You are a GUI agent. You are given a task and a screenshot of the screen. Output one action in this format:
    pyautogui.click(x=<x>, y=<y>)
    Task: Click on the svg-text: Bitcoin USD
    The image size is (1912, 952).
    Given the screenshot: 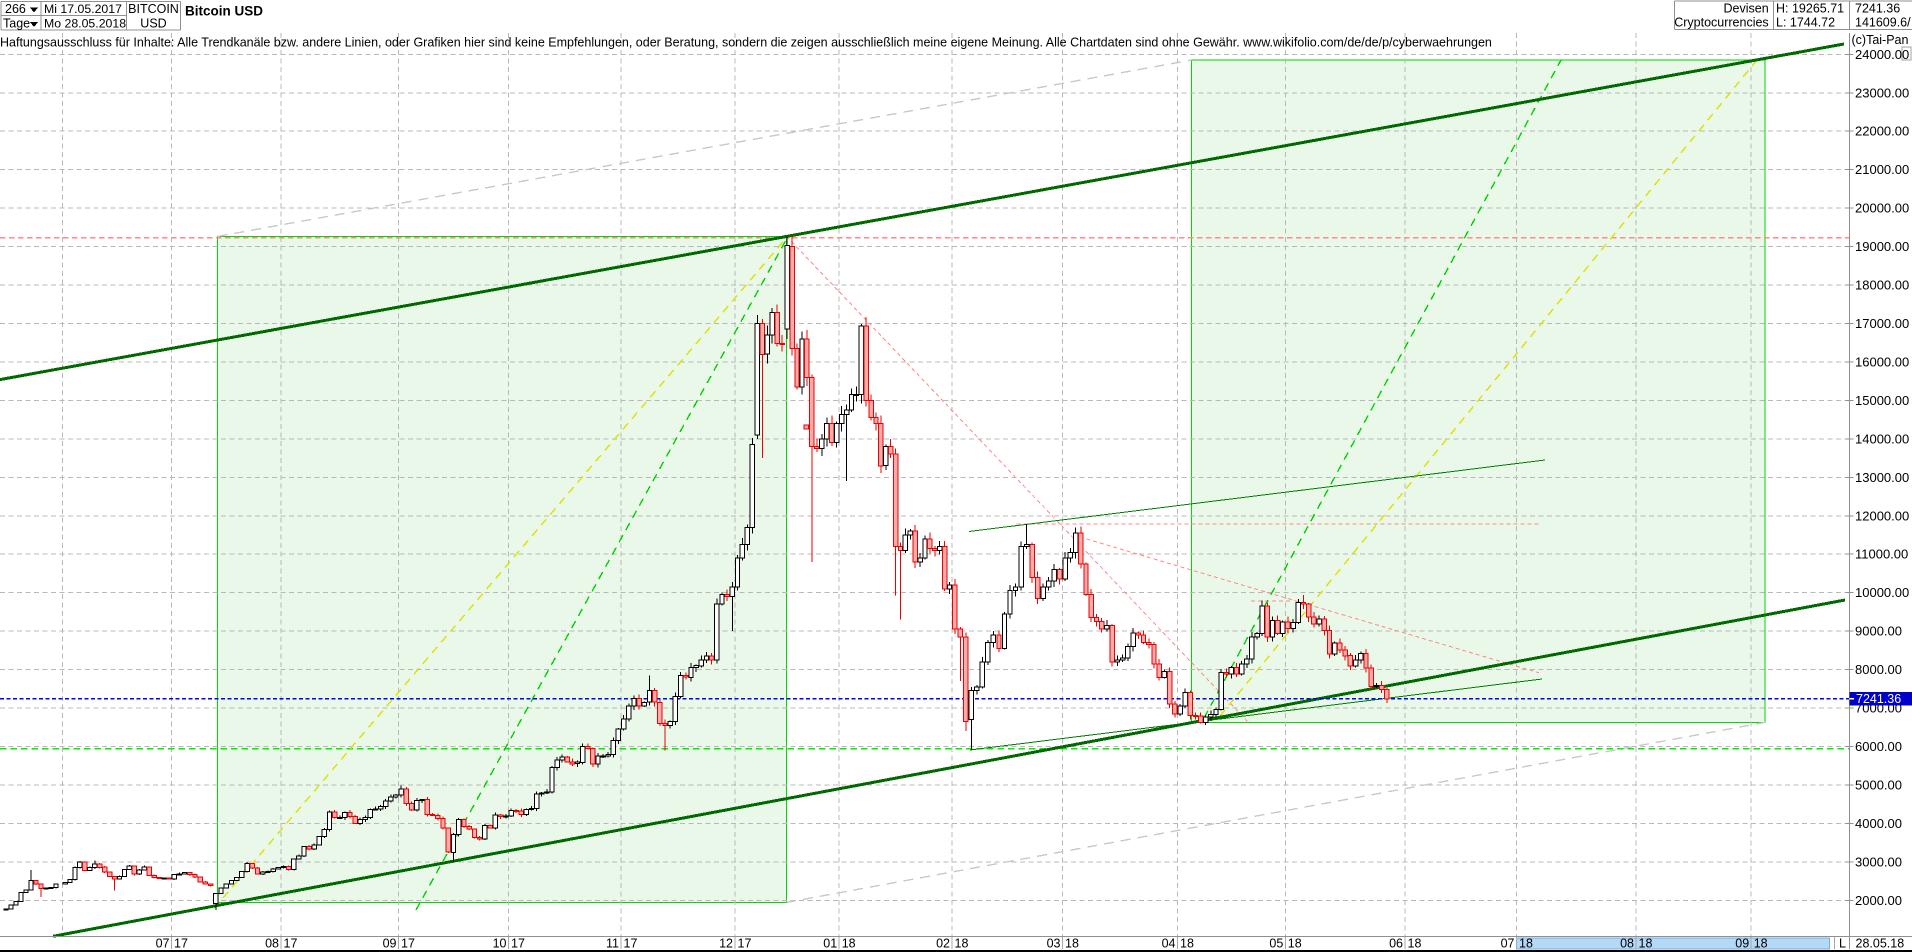 What is the action you would take?
    pyautogui.click(x=224, y=11)
    